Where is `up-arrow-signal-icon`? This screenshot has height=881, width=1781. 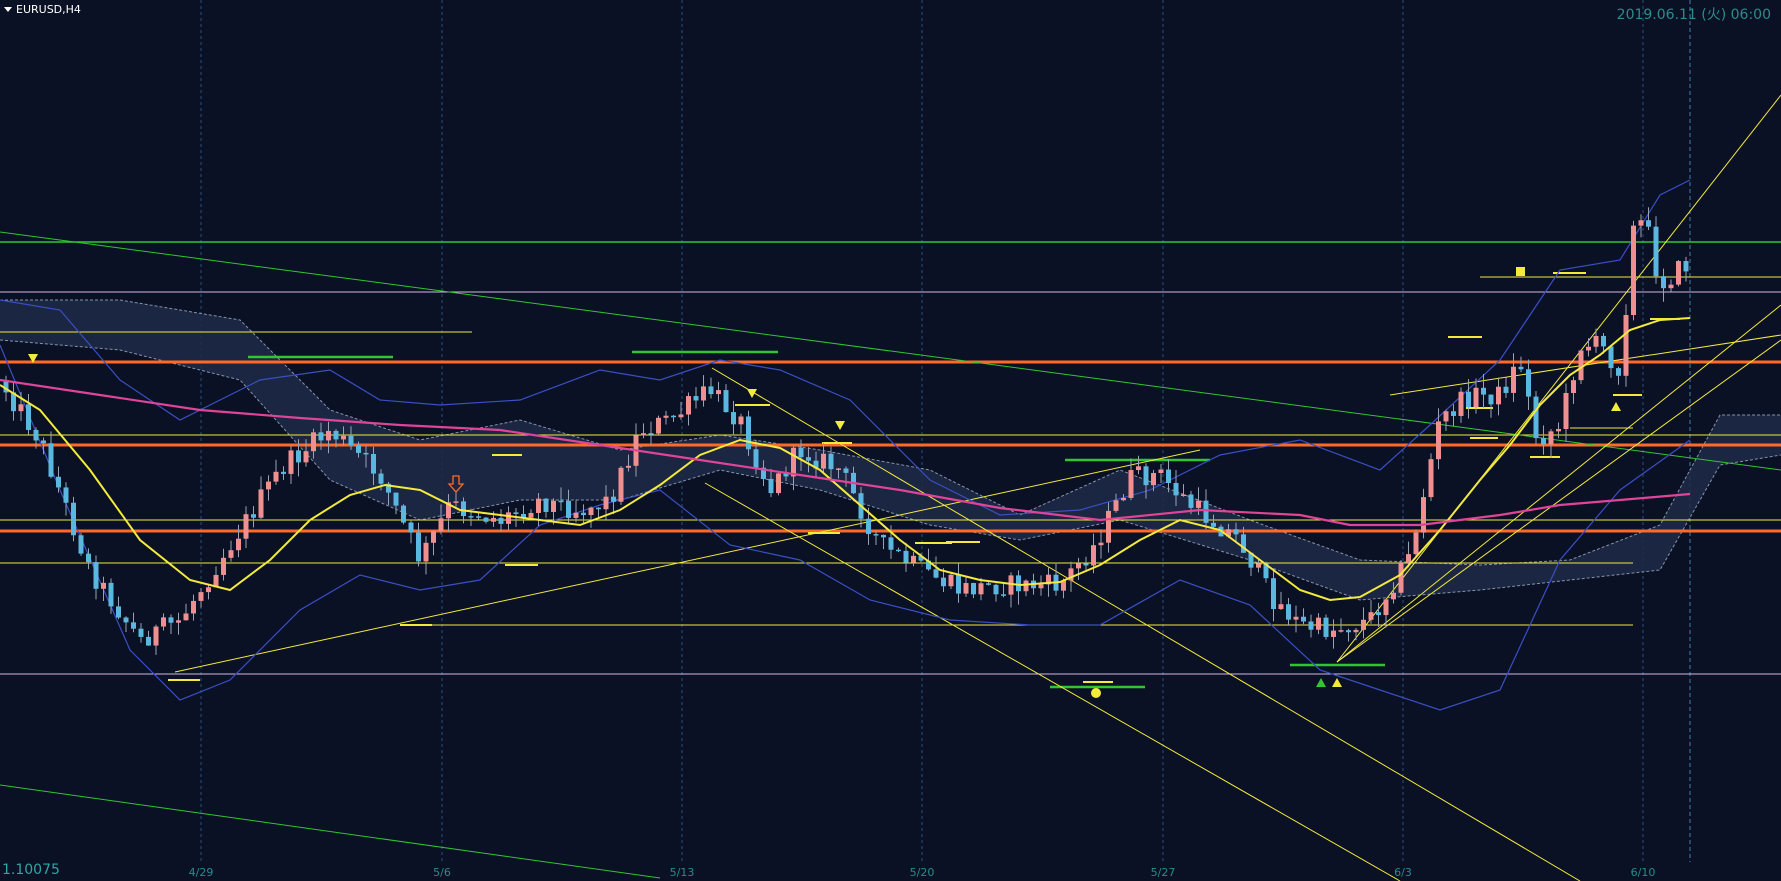 up-arrow-signal-icon is located at coordinates (1616, 406).